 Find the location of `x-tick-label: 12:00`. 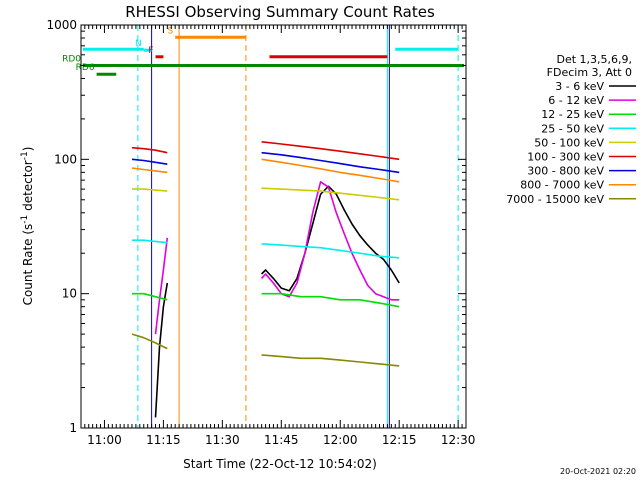

x-tick-label: 12:00 is located at coordinates (340, 440).